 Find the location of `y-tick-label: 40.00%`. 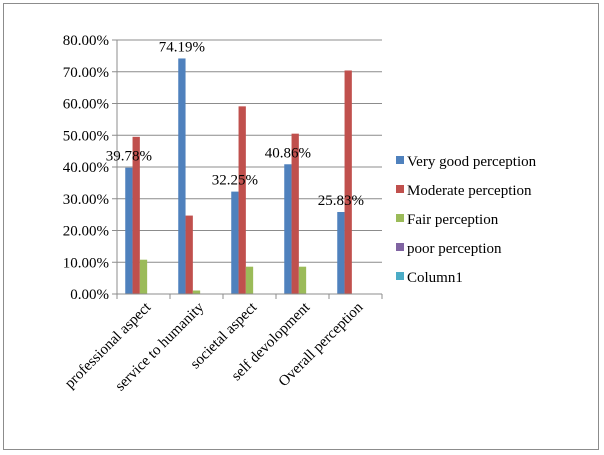

y-tick-label: 40.00% is located at coordinates (86, 168).